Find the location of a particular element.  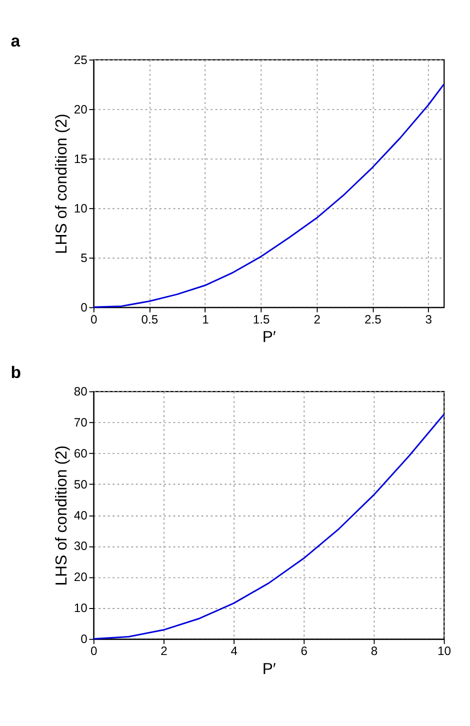

x-tick-label: 3 is located at coordinates (428, 319).